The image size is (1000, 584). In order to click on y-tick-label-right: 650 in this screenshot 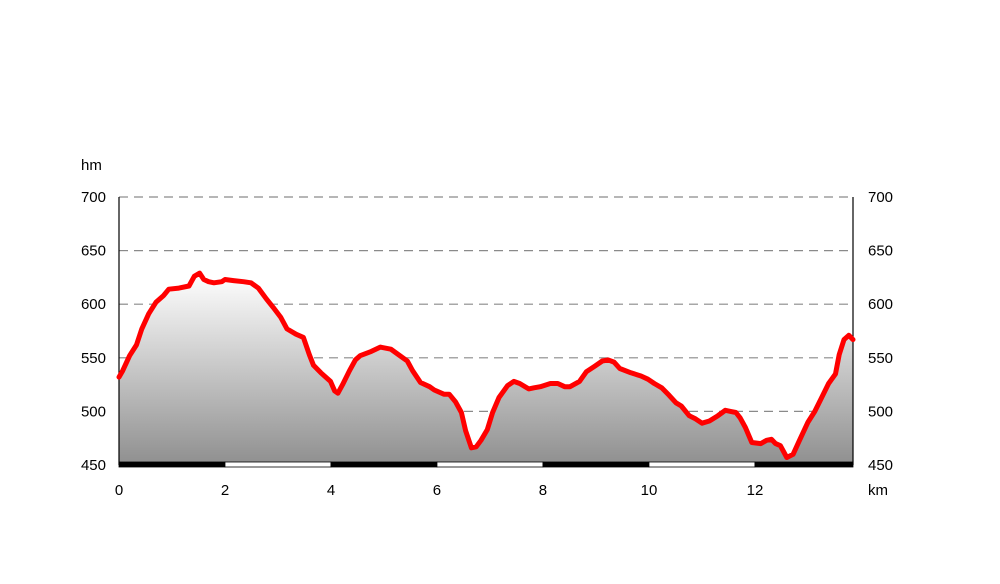, I will do `click(880, 251)`.